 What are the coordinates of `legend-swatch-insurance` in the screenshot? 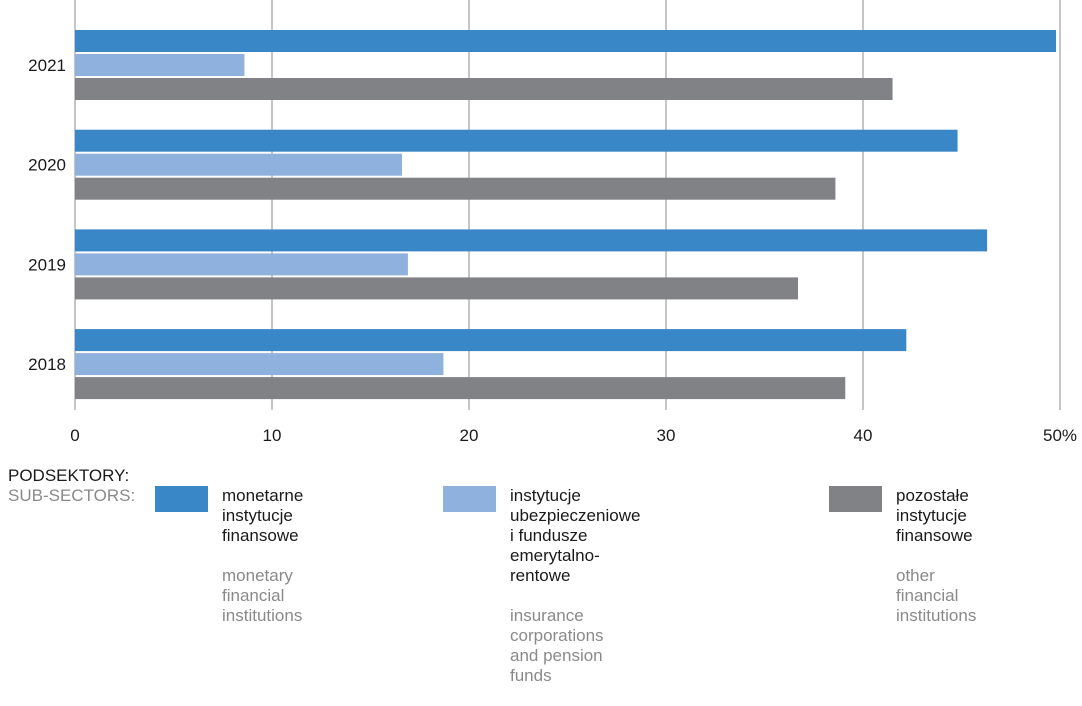 It's located at (469, 499).